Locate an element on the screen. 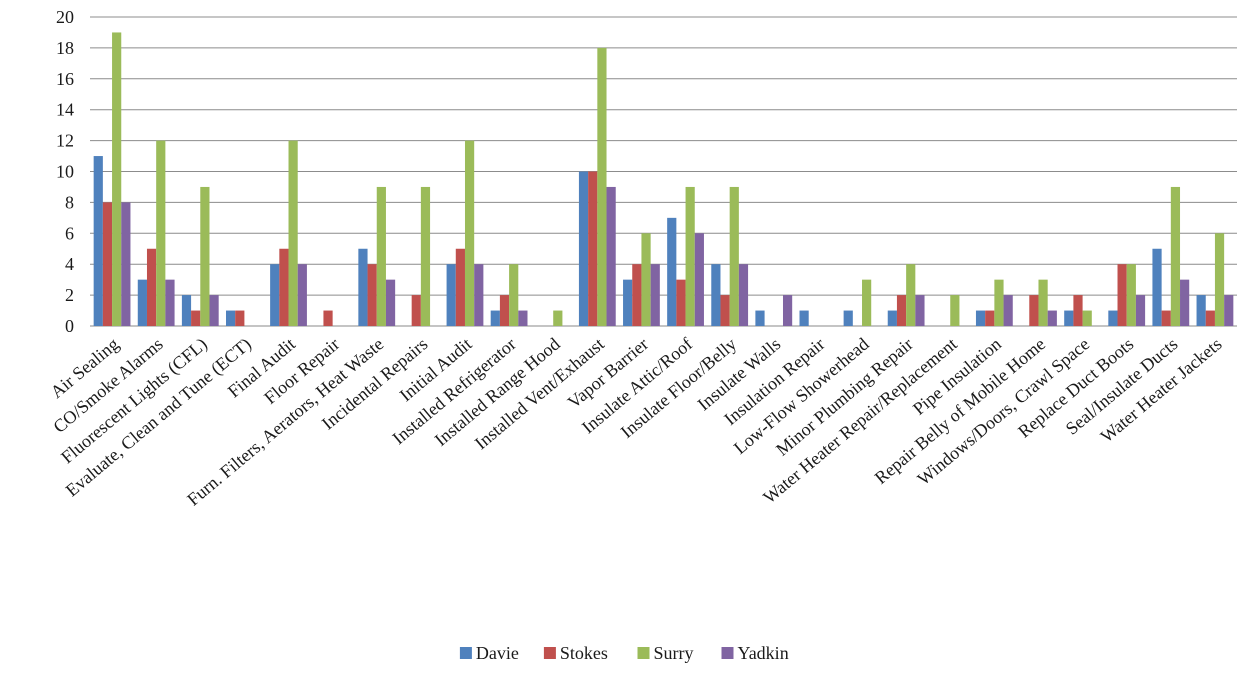  y-tick-label: 2 is located at coordinates (69, 295).